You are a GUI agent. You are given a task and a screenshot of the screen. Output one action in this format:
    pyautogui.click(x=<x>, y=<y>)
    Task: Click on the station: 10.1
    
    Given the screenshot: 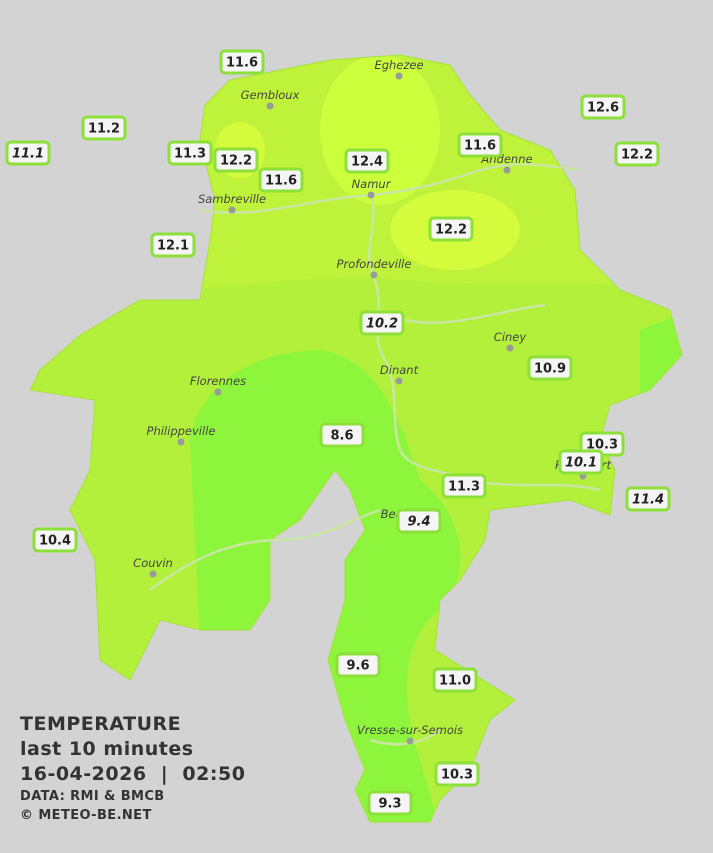 What is the action you would take?
    pyautogui.click(x=581, y=462)
    